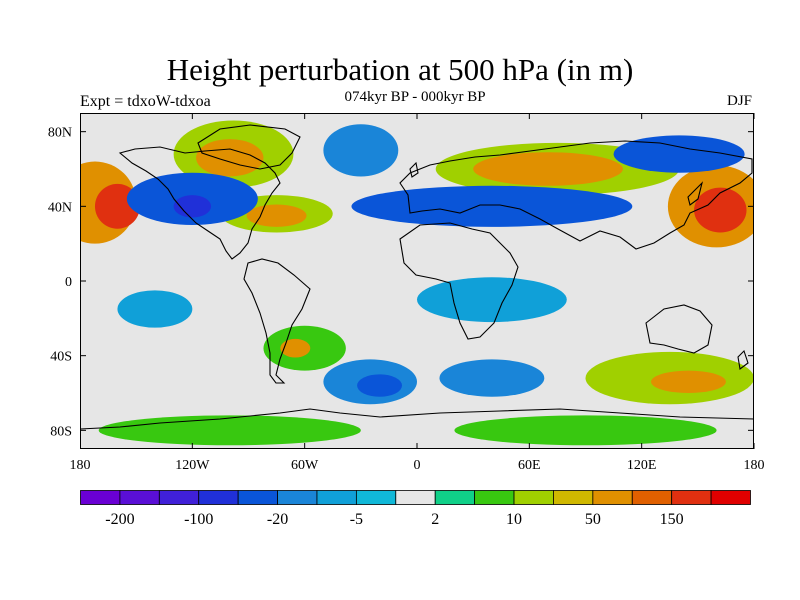 The height and width of the screenshot is (600, 800). Describe the element at coordinates (739, 101) in the screenshot. I see `season-label: DJF` at that location.